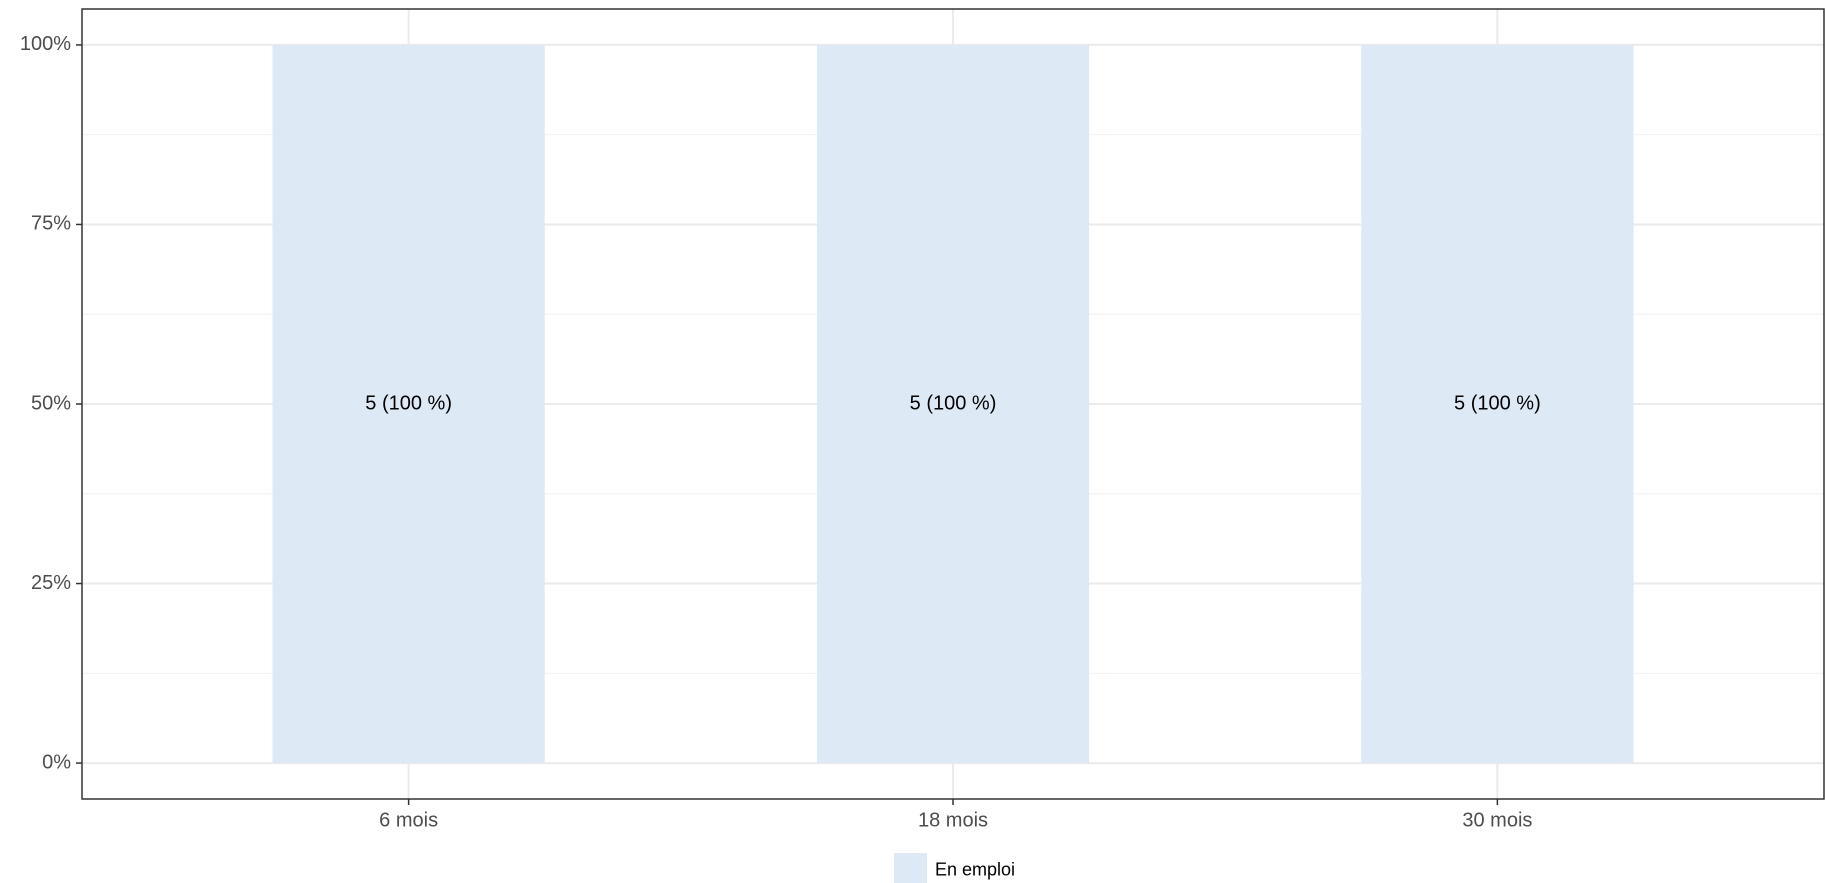 The height and width of the screenshot is (883, 1825). Describe the element at coordinates (51, 224) in the screenshot. I see `y-tick-label: 75%` at that location.